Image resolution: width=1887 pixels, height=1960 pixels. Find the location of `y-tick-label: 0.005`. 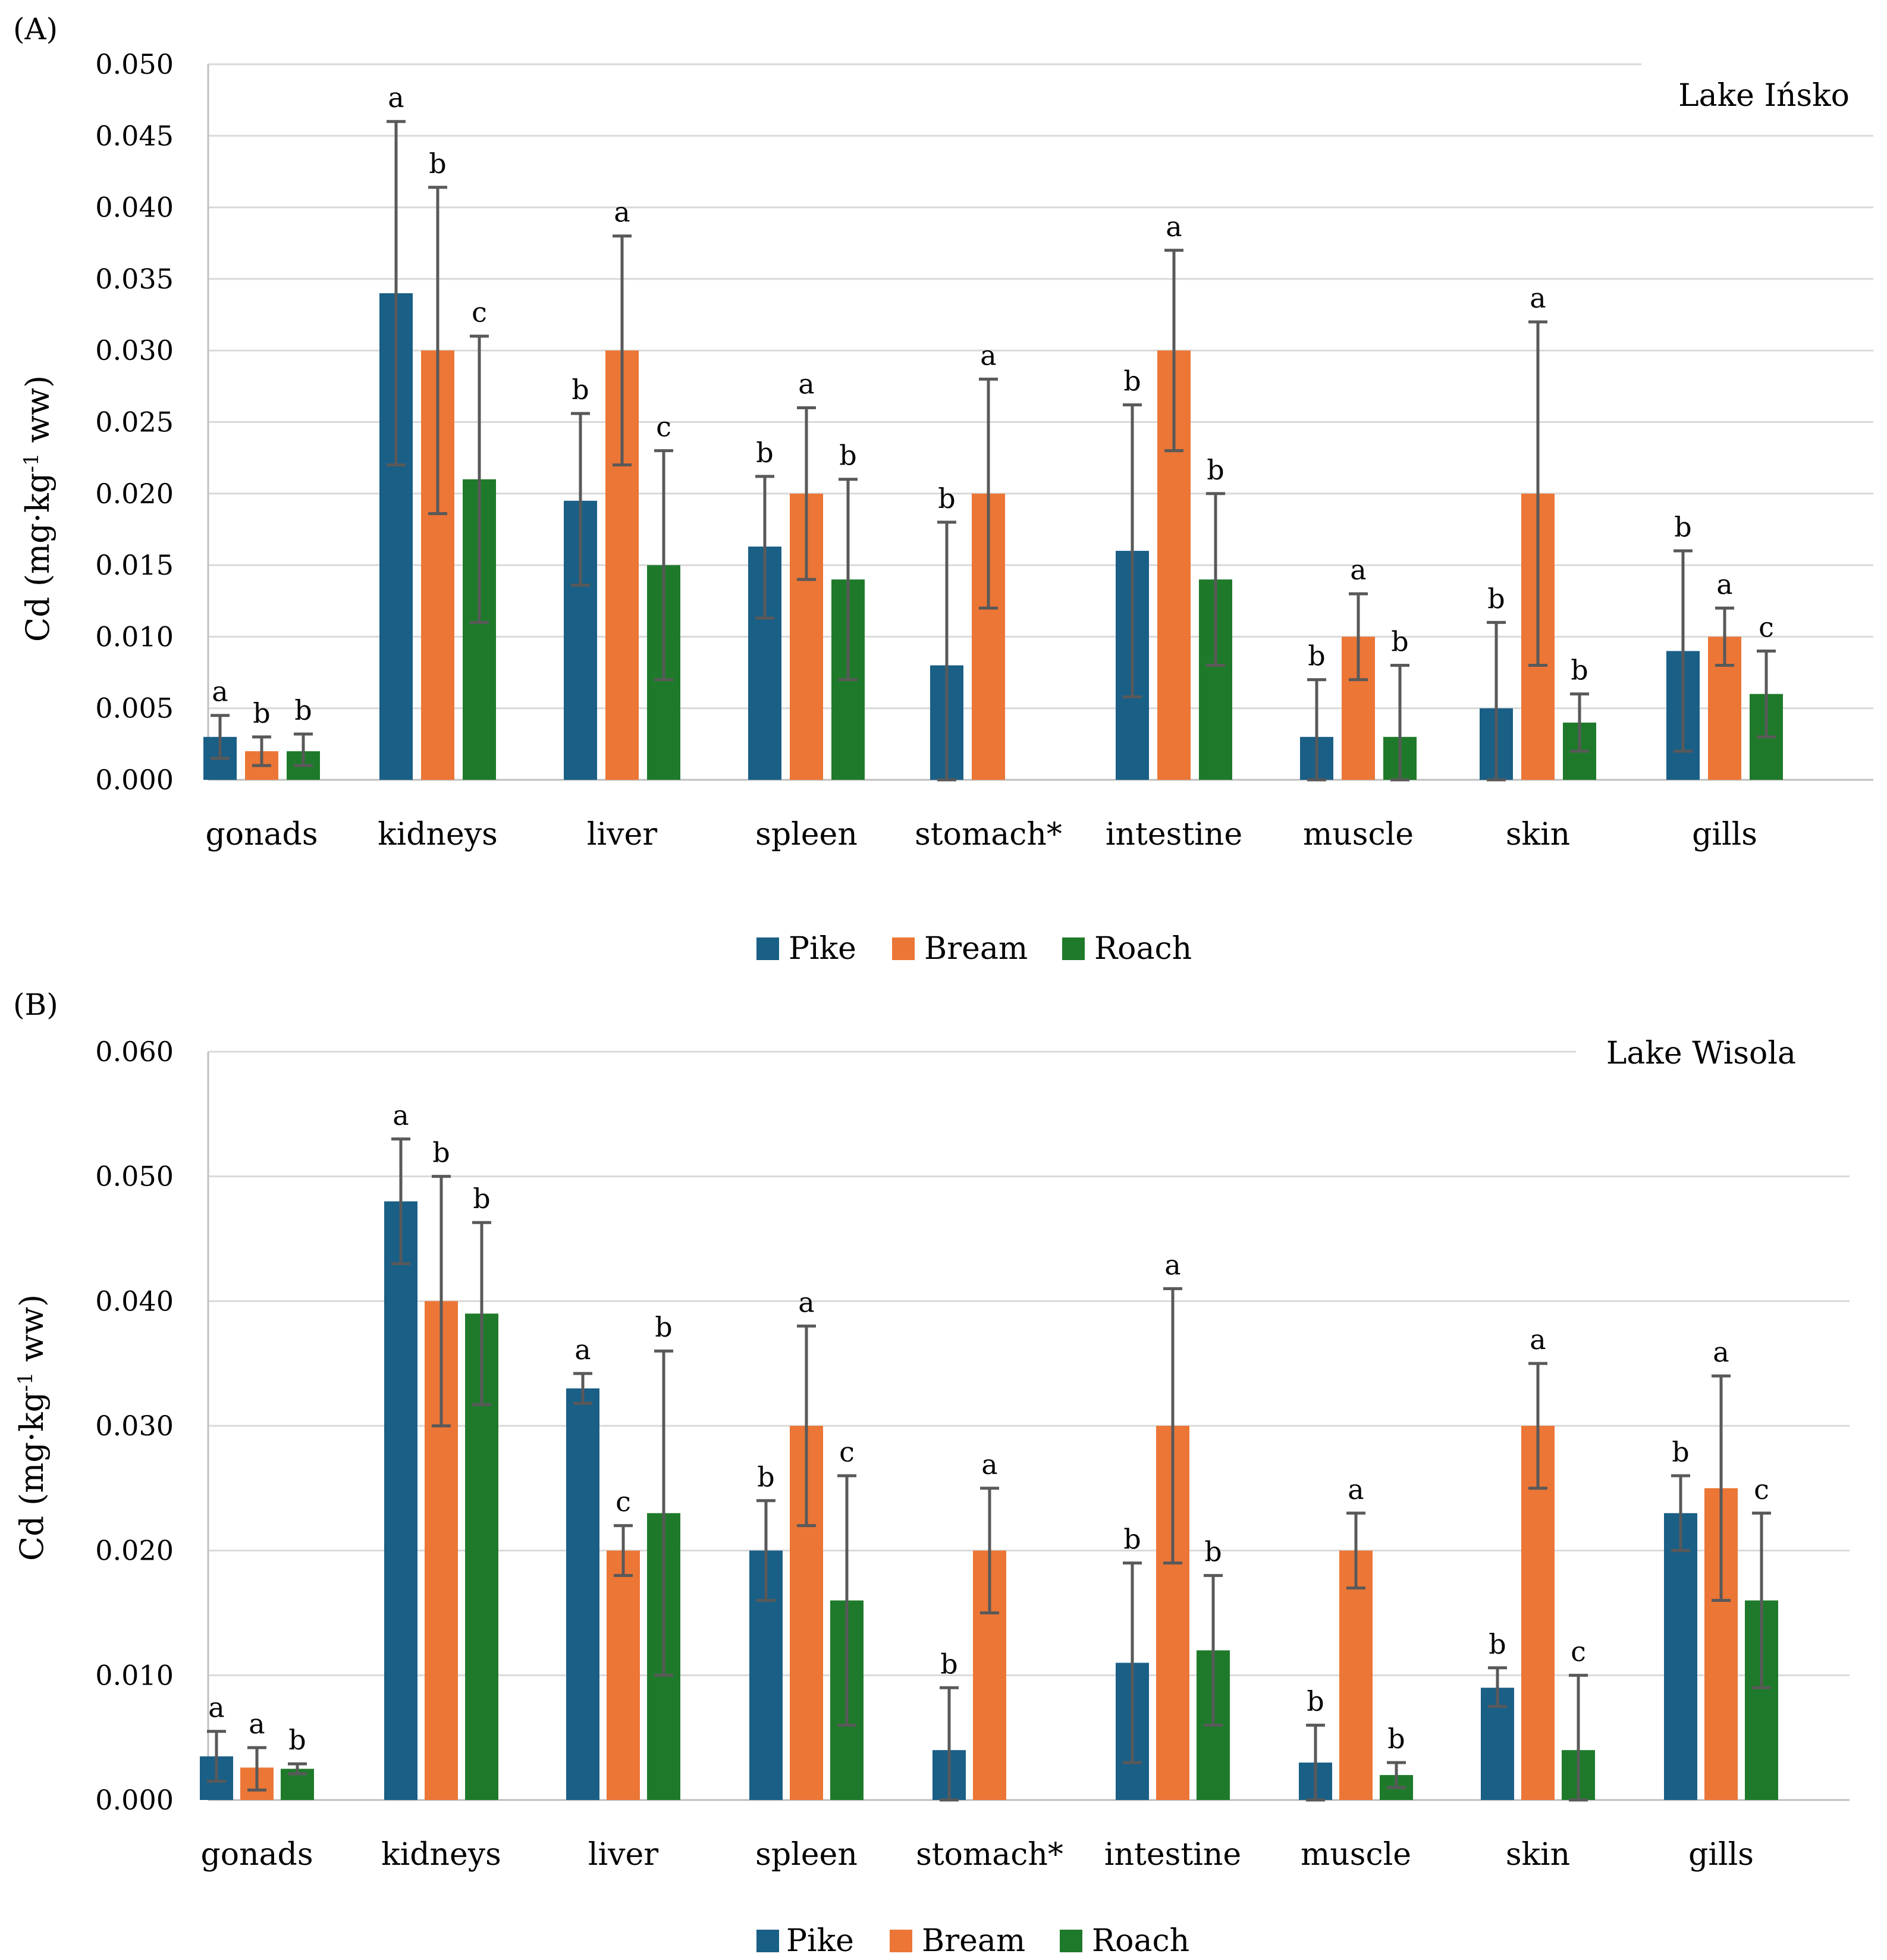

y-tick-label: 0.005 is located at coordinates (134, 708).